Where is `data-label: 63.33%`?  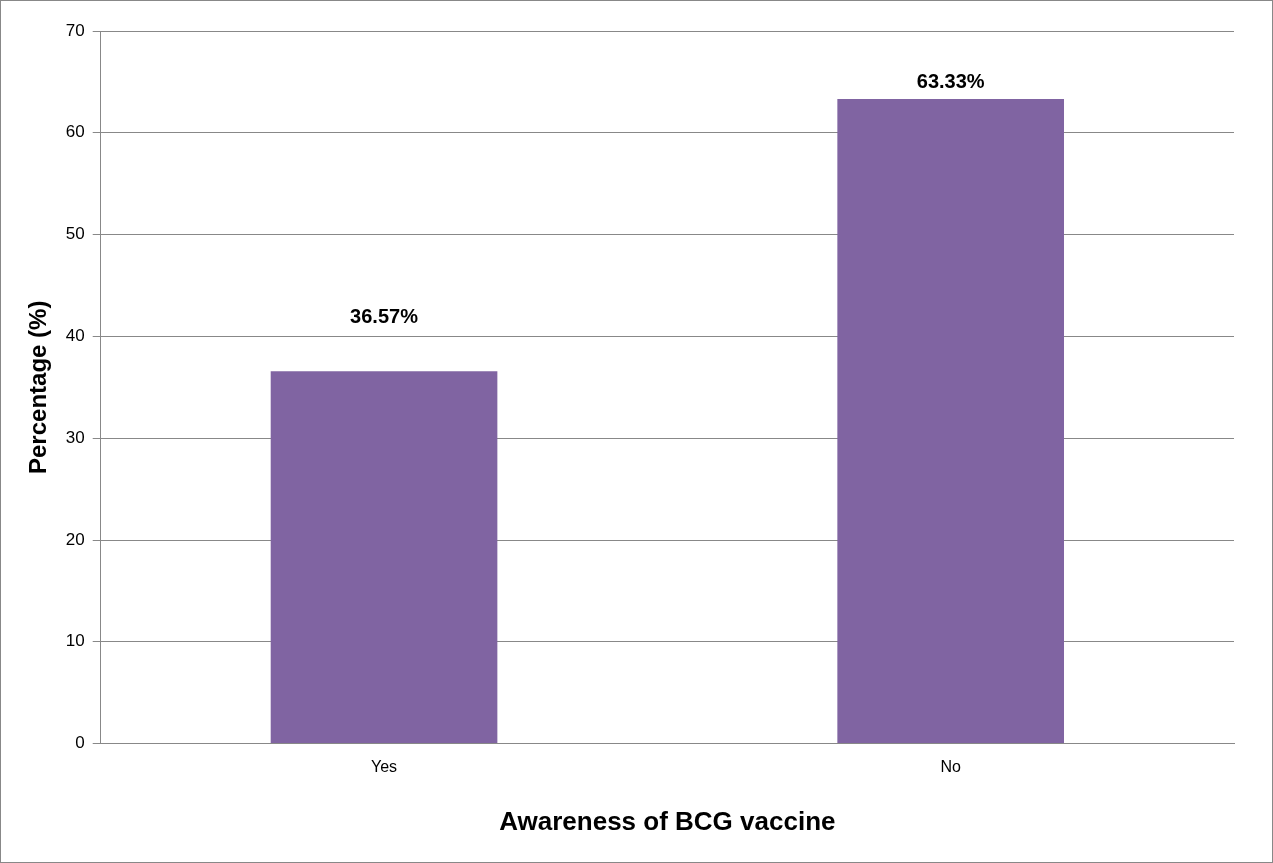
data-label: 63.33% is located at coordinates (950, 81).